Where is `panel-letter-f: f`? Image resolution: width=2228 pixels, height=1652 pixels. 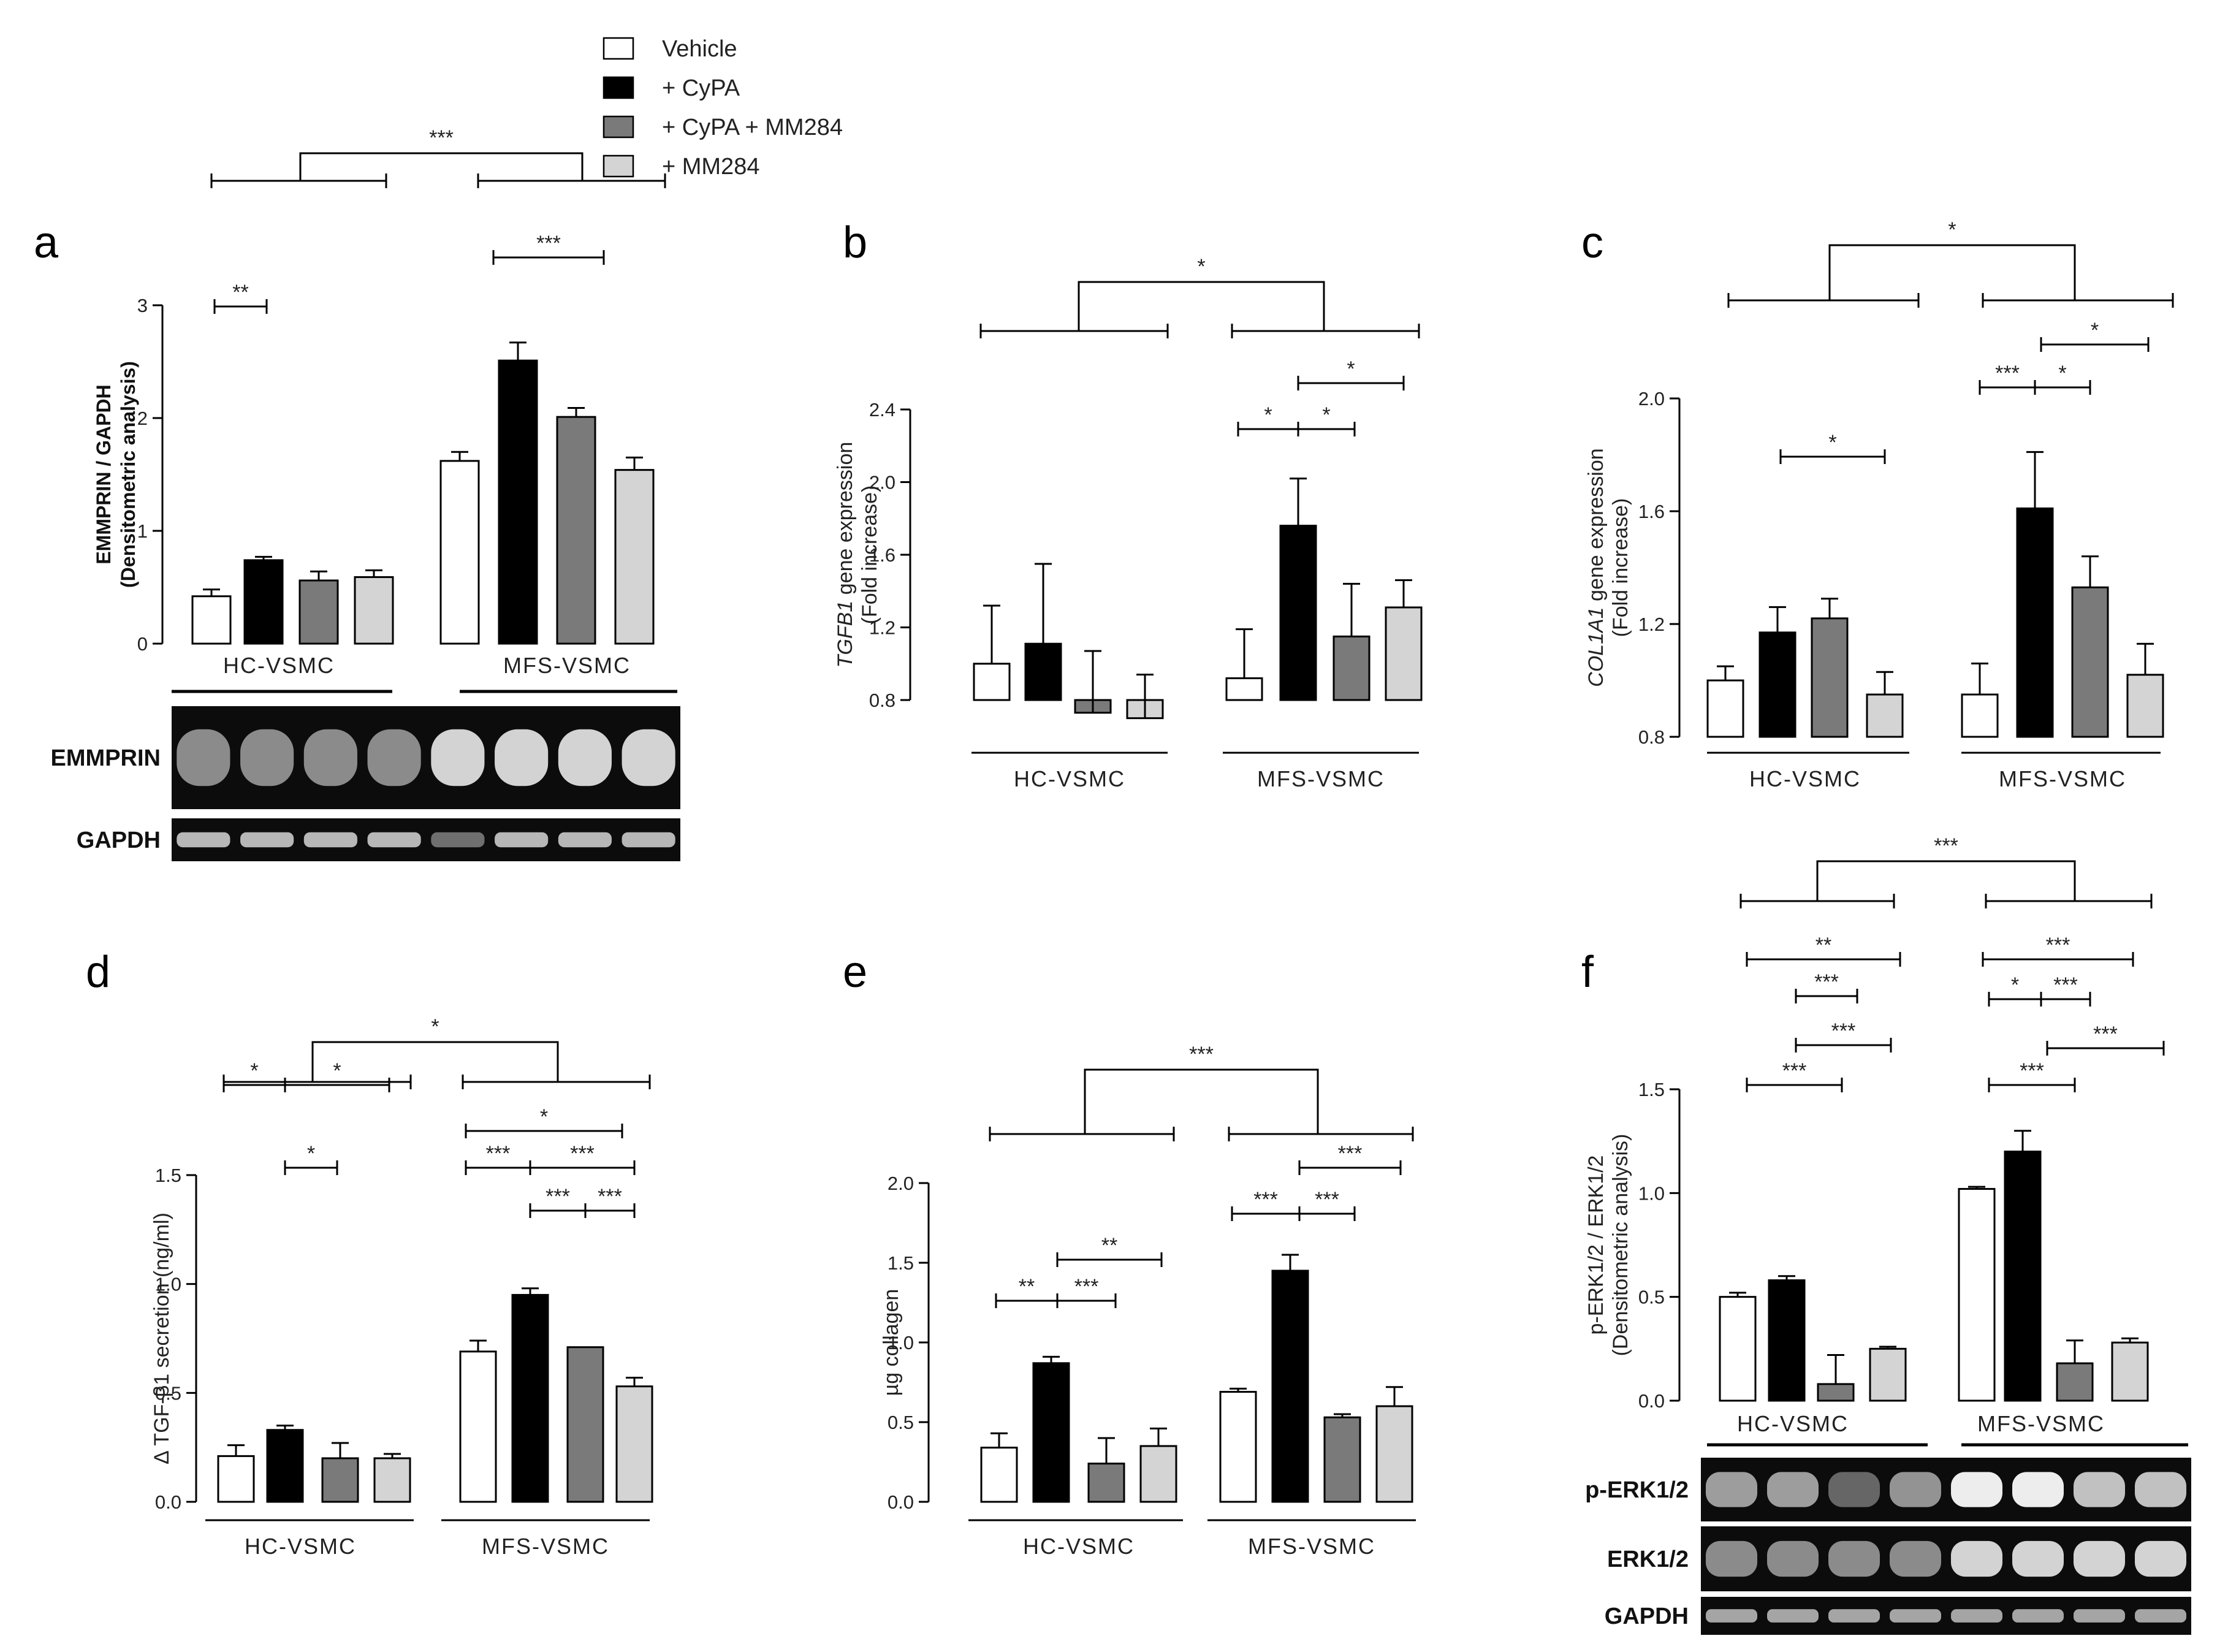
panel-letter-f: f is located at coordinates (1587, 972).